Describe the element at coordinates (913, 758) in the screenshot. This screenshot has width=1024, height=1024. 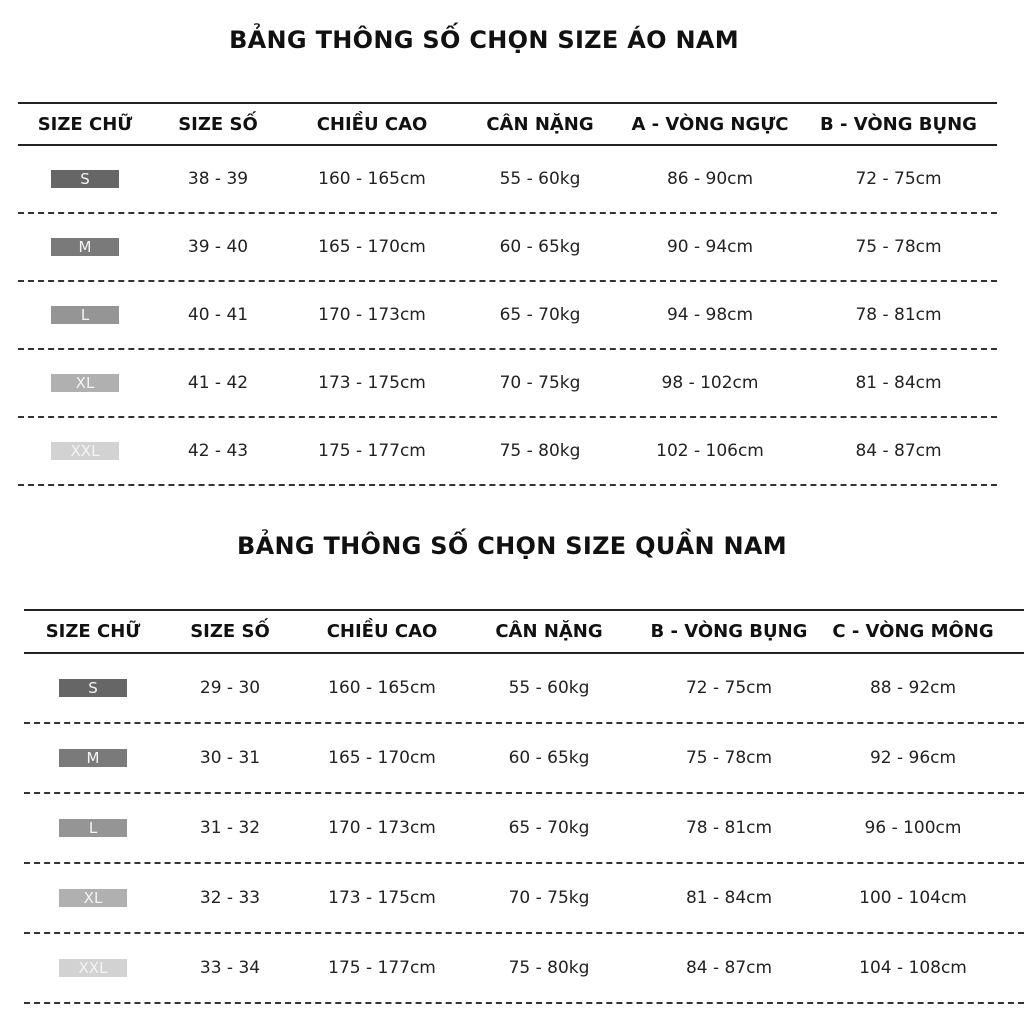
I see `cell-measure-2: 92 - 96cm` at that location.